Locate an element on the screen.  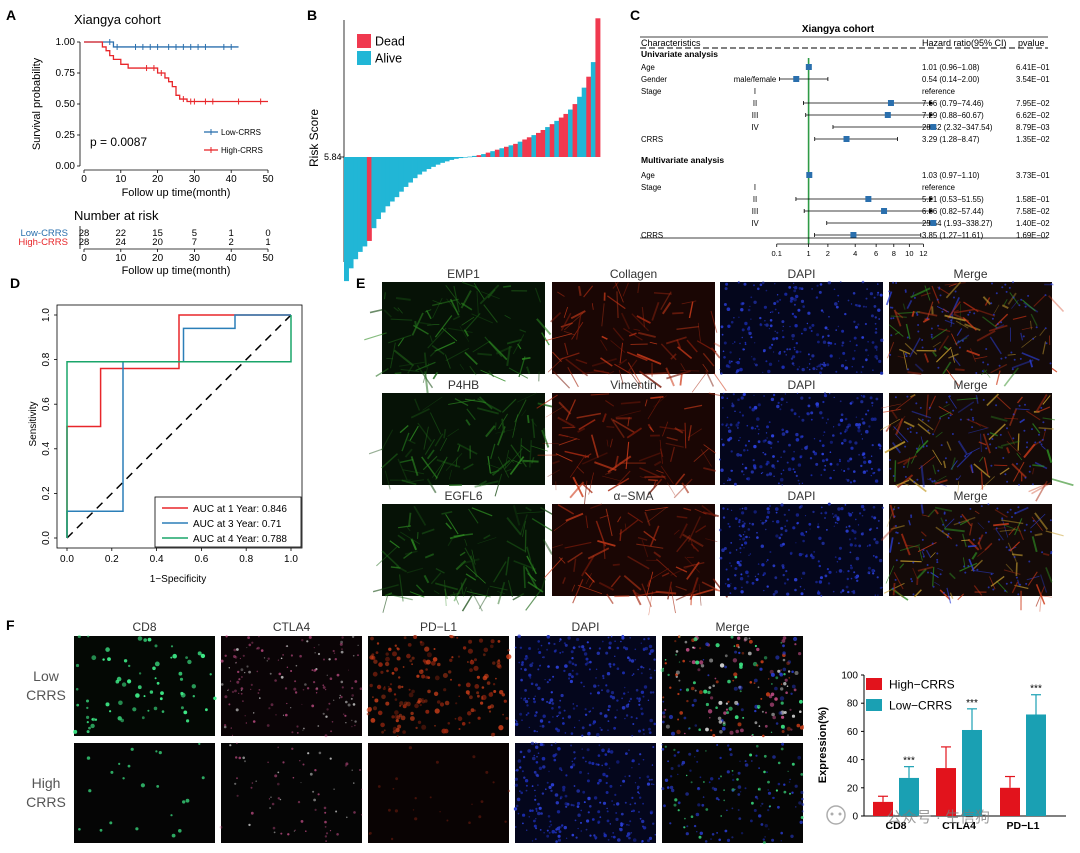
if-label: Collagen is located at coordinates (633, 274).